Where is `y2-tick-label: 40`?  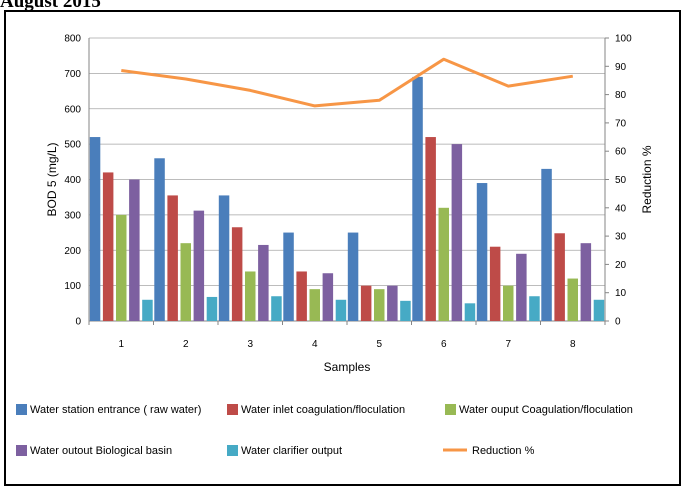
y2-tick-label: 40 is located at coordinates (621, 208).